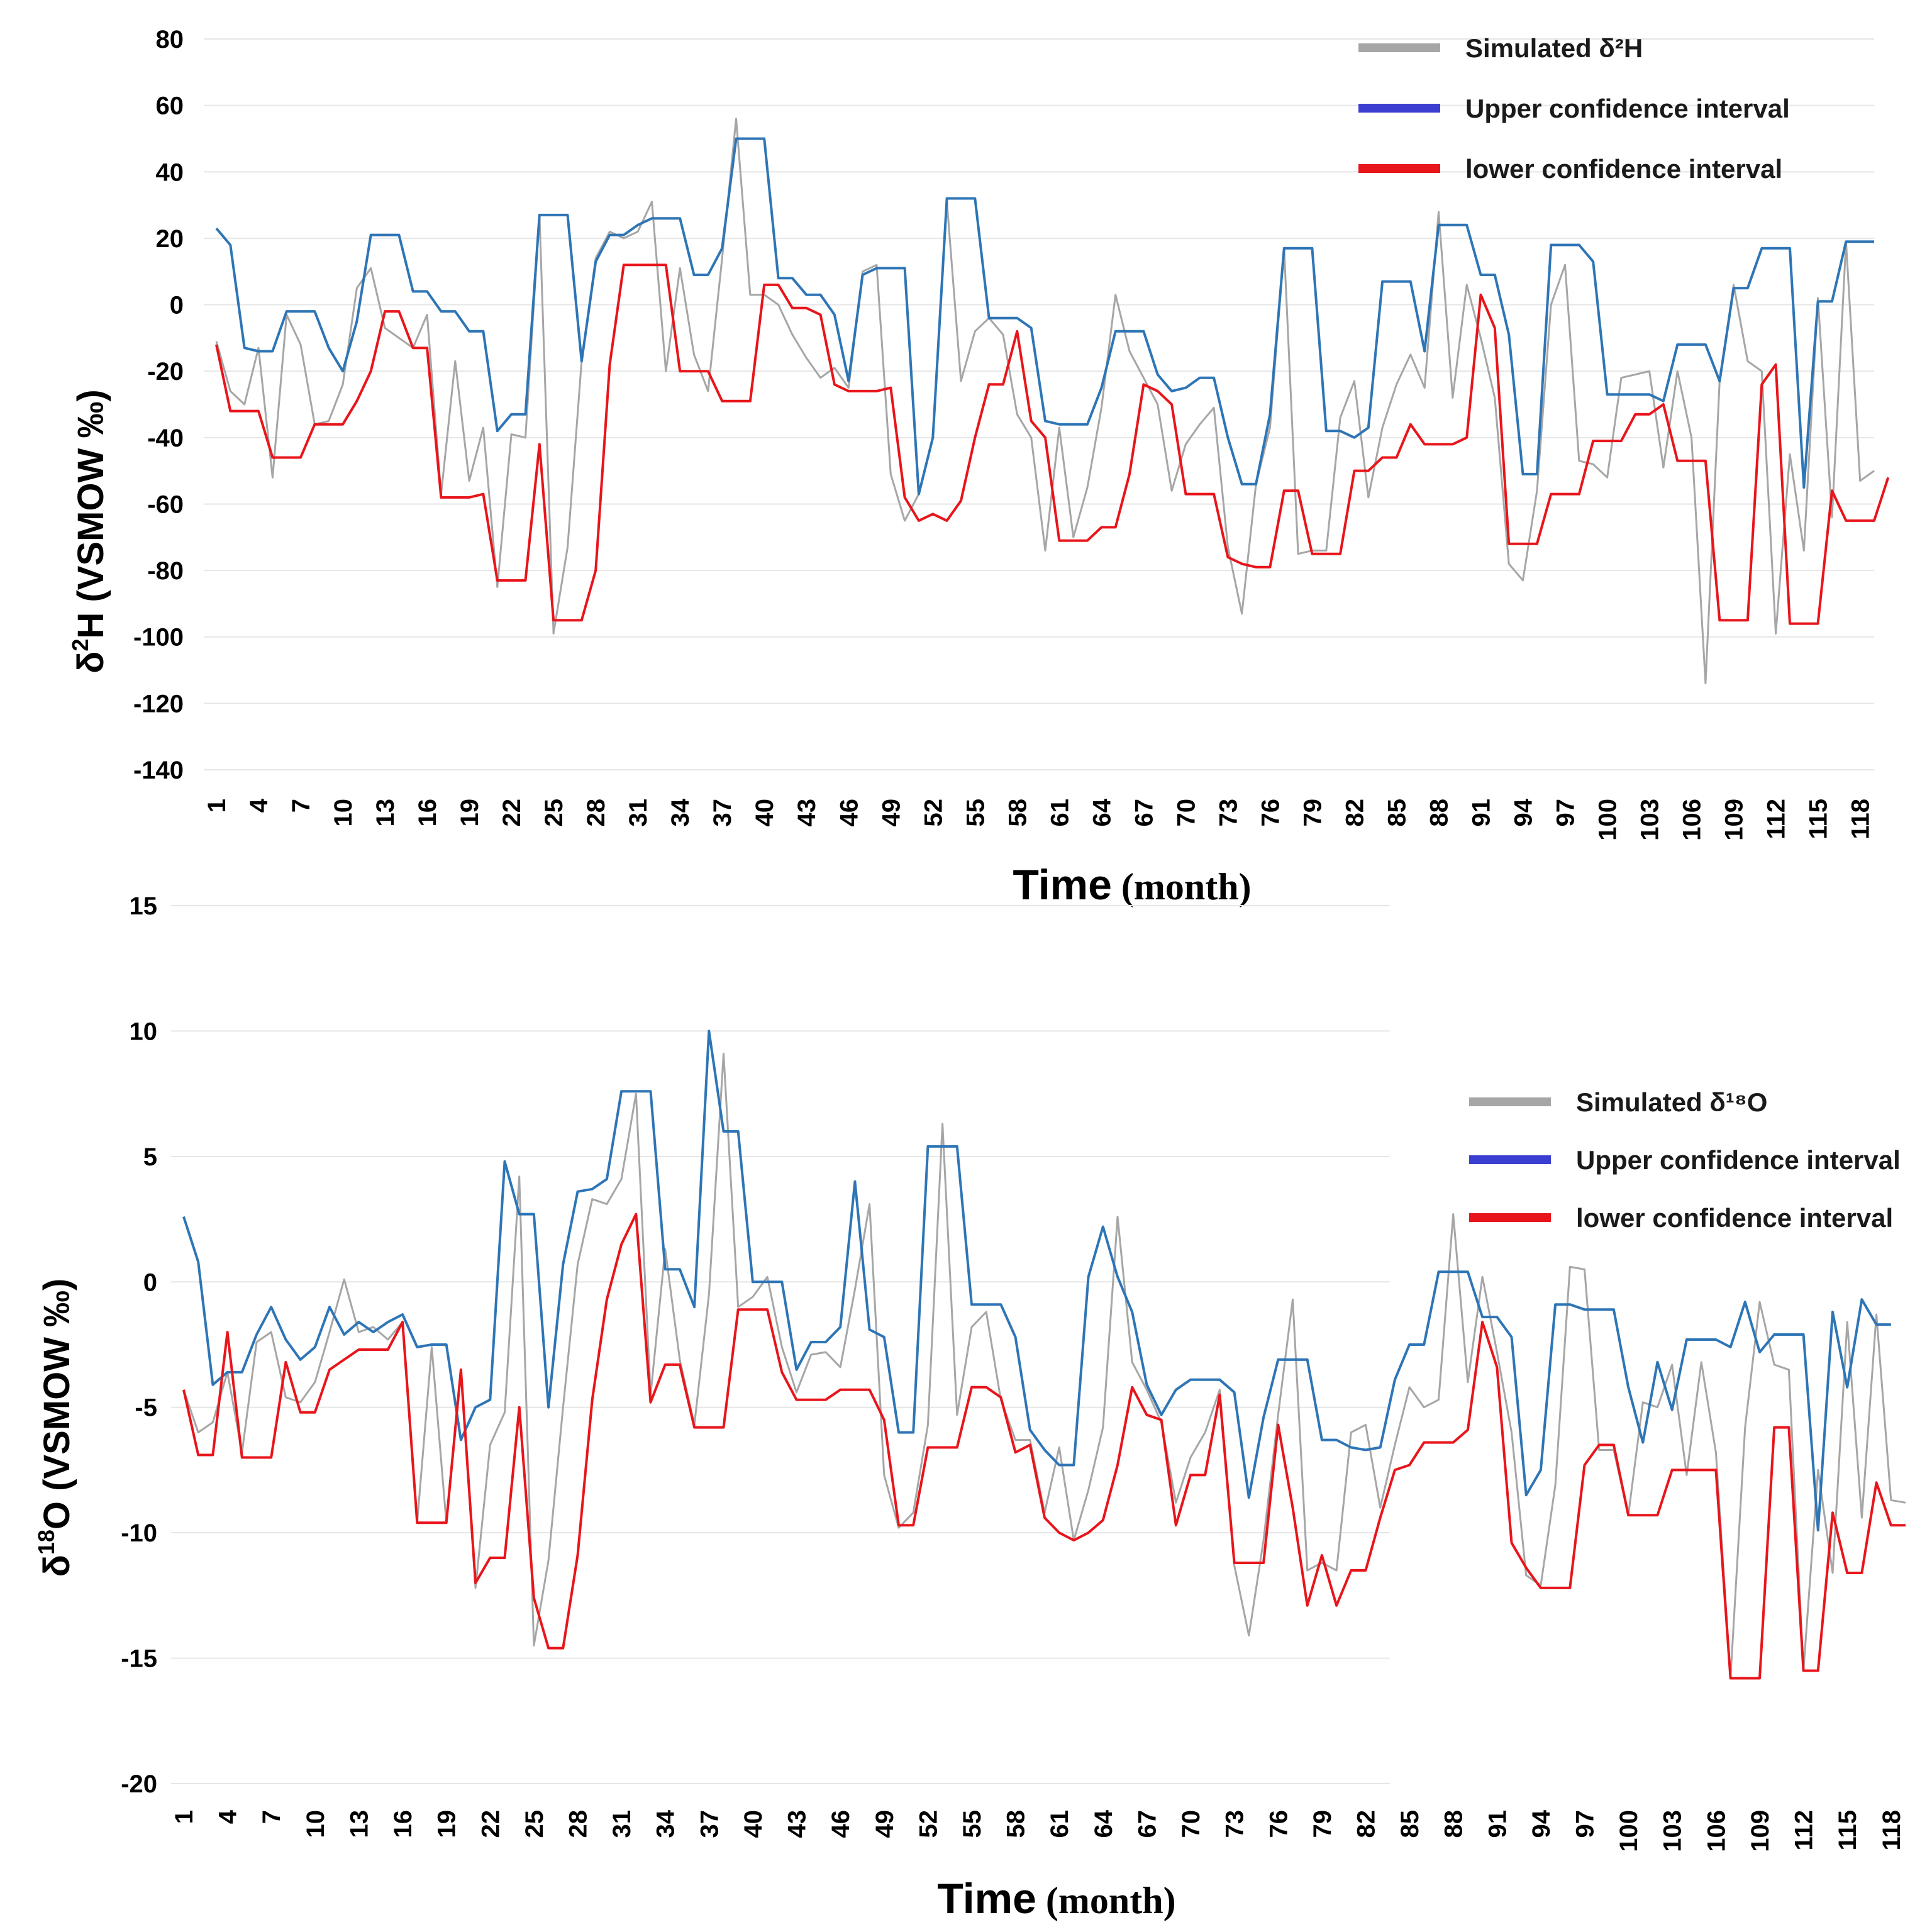 This screenshot has height=1932, width=1932. What do you see at coordinates (158, 704) in the screenshot?
I see `y-tick-label: -120` at bounding box center [158, 704].